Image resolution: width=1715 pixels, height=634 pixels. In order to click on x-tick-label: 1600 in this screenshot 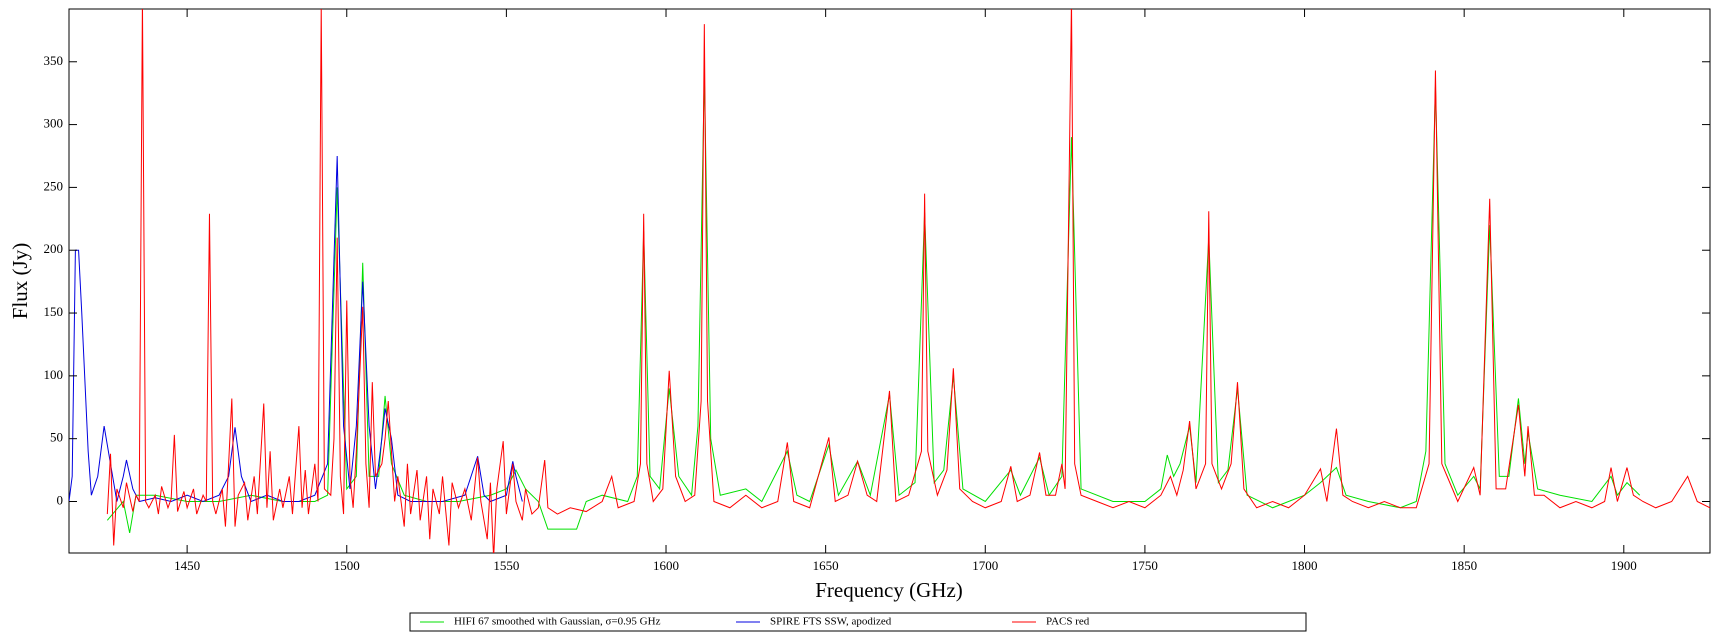, I will do `click(666, 565)`.